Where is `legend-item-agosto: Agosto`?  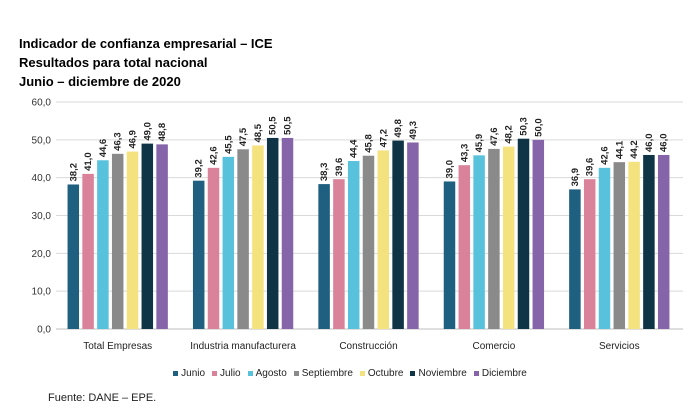
legend-item-agosto: Agosto is located at coordinates (267, 373).